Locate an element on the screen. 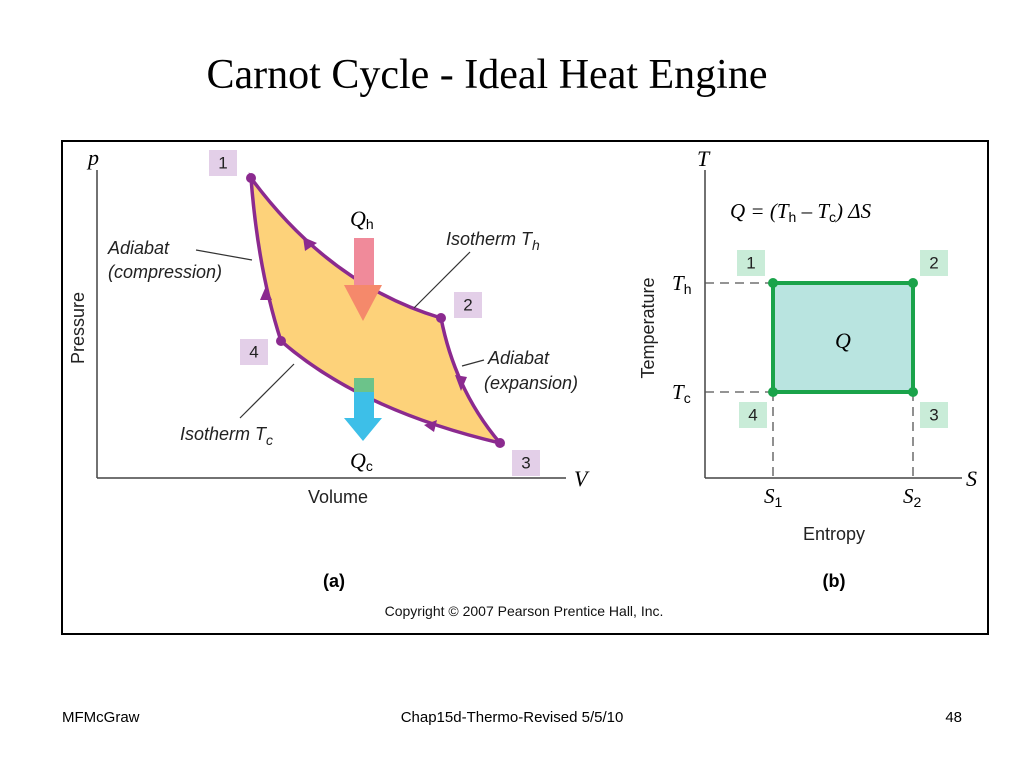 The image size is (1024, 773). entropy-label: S1 is located at coordinates (773, 497).